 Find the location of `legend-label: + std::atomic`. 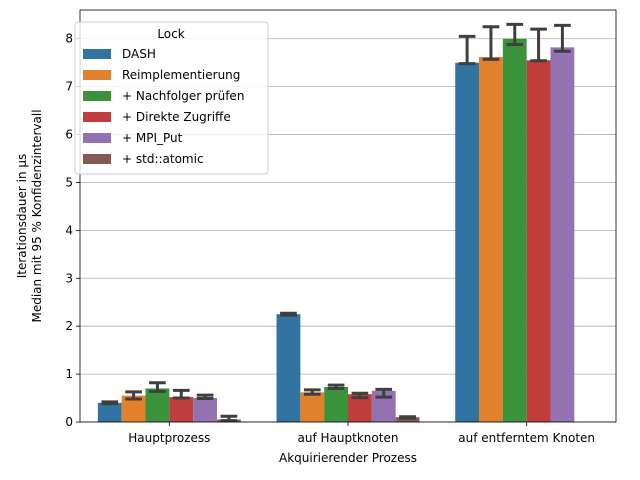

legend-label: + std::atomic is located at coordinates (163, 159).